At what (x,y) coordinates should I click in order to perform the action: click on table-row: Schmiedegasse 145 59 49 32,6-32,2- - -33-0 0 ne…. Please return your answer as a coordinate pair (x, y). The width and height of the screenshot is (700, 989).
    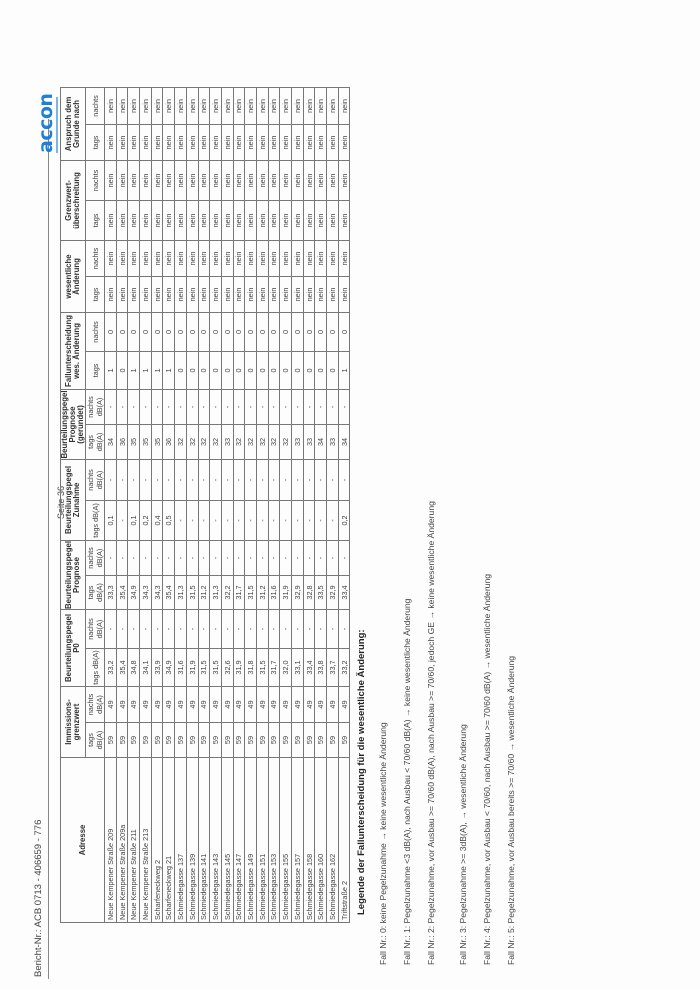
    Looking at the image, I should click on (227, 505).